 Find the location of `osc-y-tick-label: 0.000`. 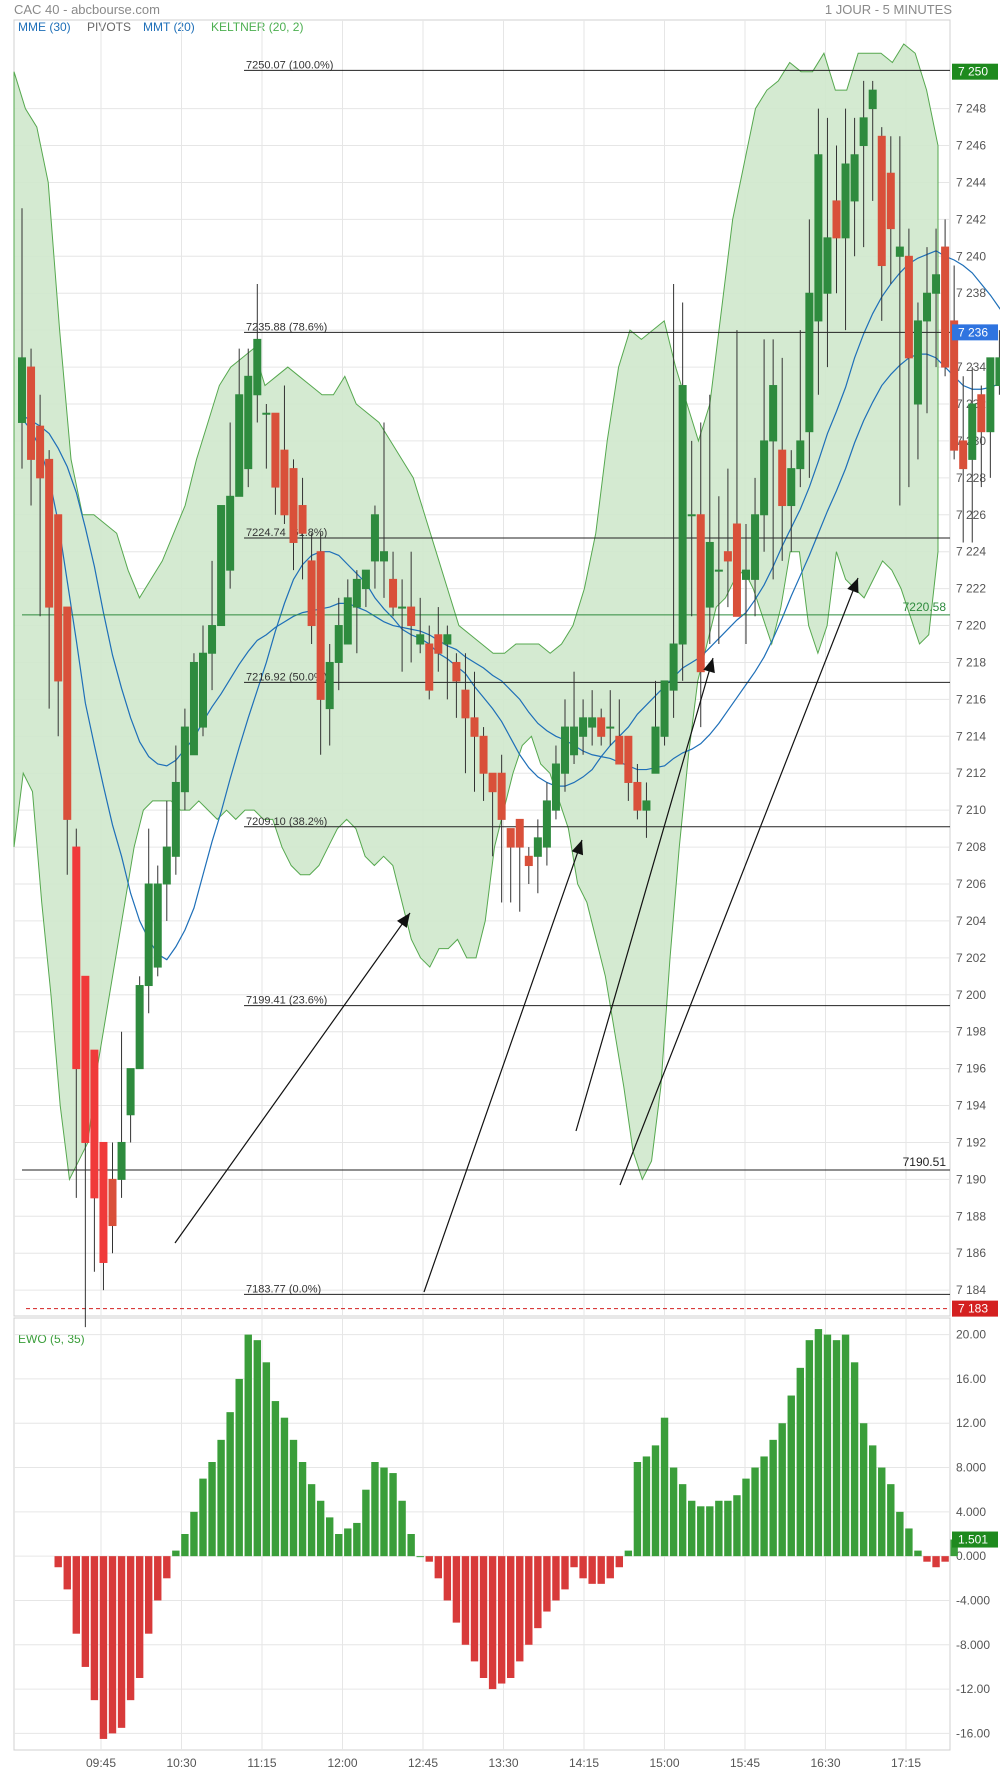

osc-y-tick-label: 0.000 is located at coordinates (971, 1556).